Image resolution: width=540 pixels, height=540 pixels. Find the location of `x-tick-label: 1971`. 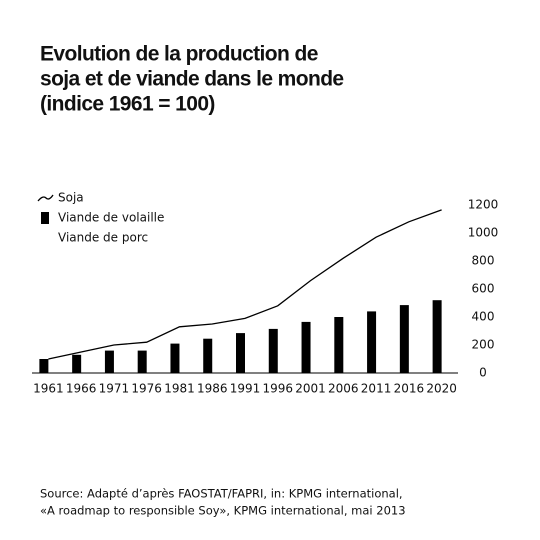

x-tick-label: 1971 is located at coordinates (114, 389).